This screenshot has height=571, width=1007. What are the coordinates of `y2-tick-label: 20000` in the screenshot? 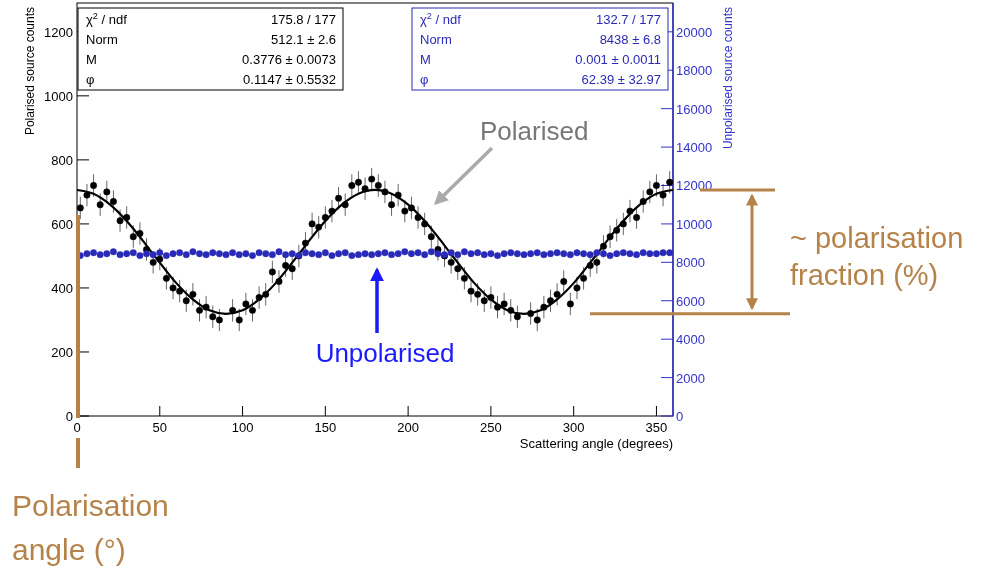 It's located at (694, 32).